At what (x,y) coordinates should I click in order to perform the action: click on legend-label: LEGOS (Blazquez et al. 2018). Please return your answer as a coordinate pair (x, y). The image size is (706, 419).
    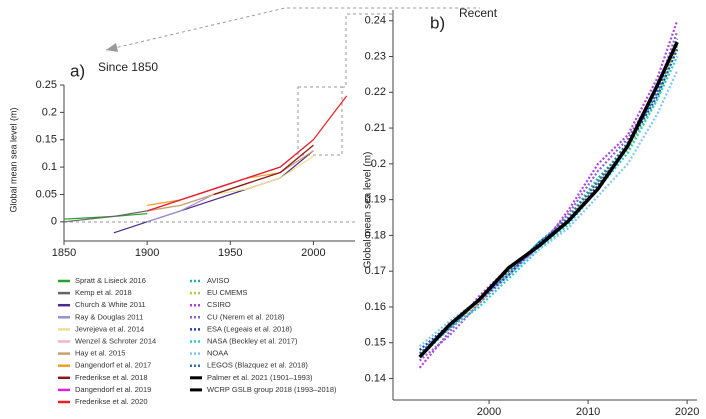
    Looking at the image, I should click on (257, 365).